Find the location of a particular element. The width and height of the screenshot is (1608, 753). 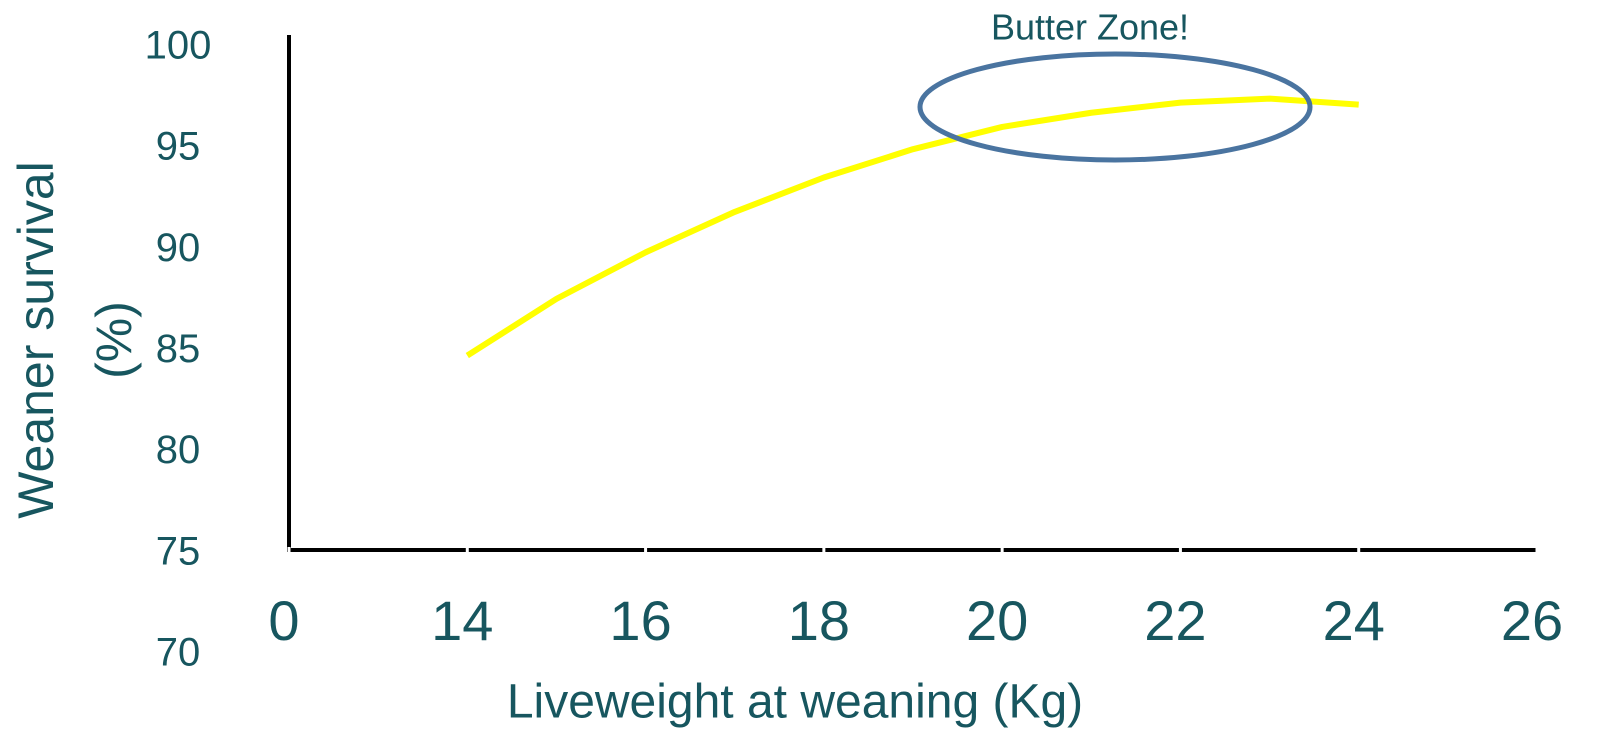

y-tick-label: 70 is located at coordinates (178, 653).